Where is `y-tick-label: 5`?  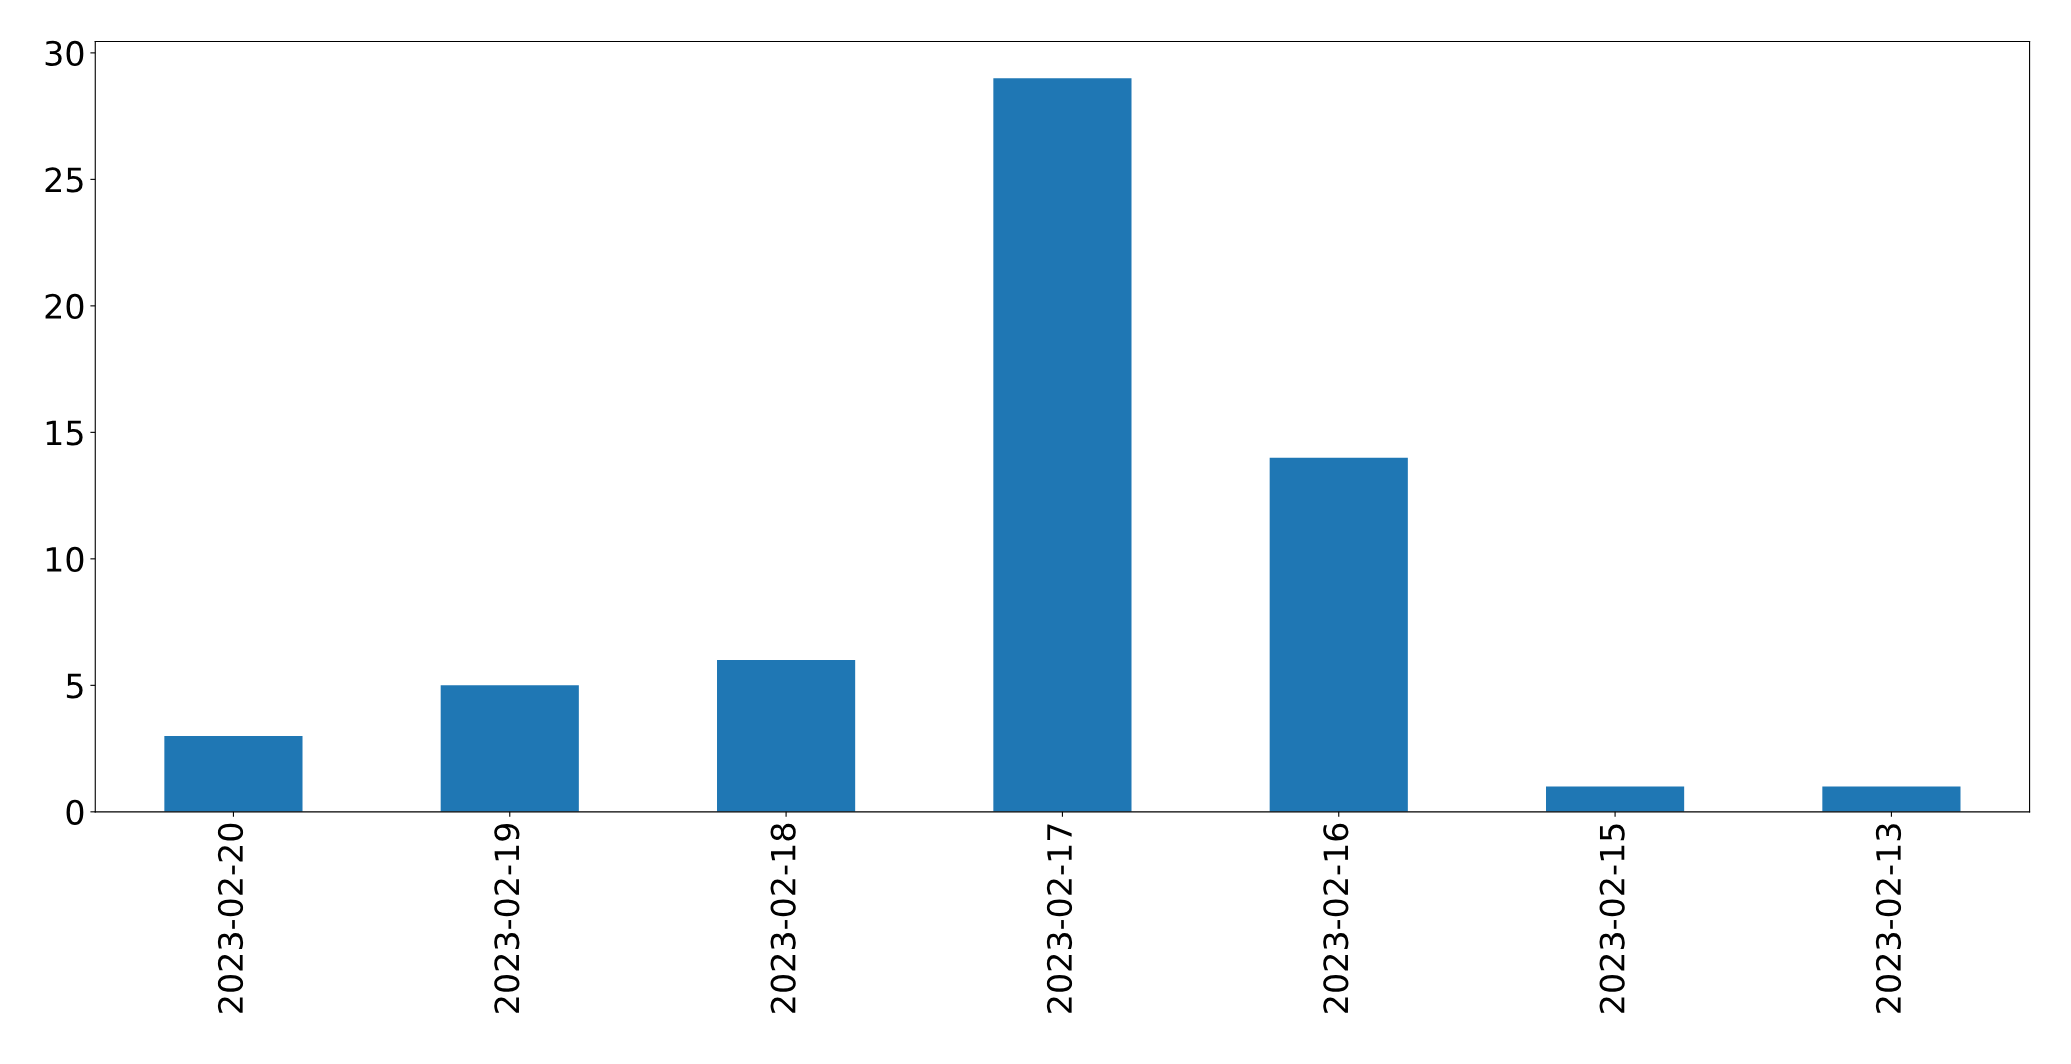 y-tick-label: 5 is located at coordinates (74, 686).